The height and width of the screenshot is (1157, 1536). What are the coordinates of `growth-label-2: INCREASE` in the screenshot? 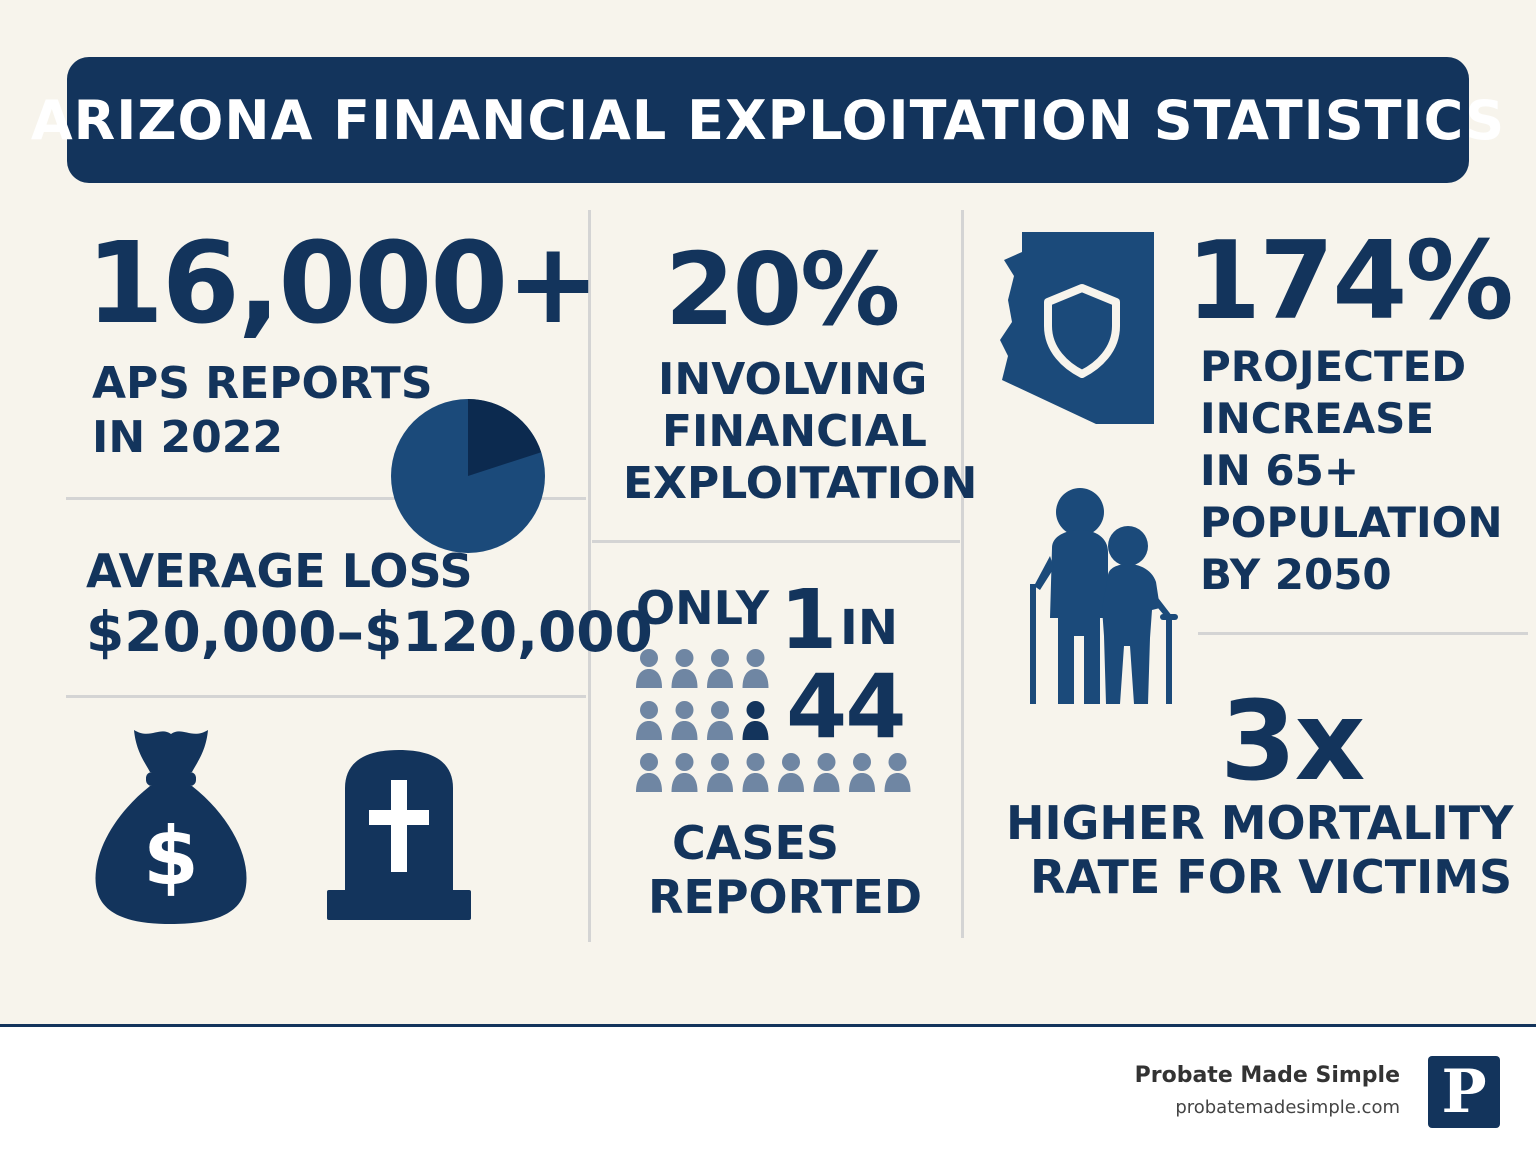 It's located at (1317, 418).